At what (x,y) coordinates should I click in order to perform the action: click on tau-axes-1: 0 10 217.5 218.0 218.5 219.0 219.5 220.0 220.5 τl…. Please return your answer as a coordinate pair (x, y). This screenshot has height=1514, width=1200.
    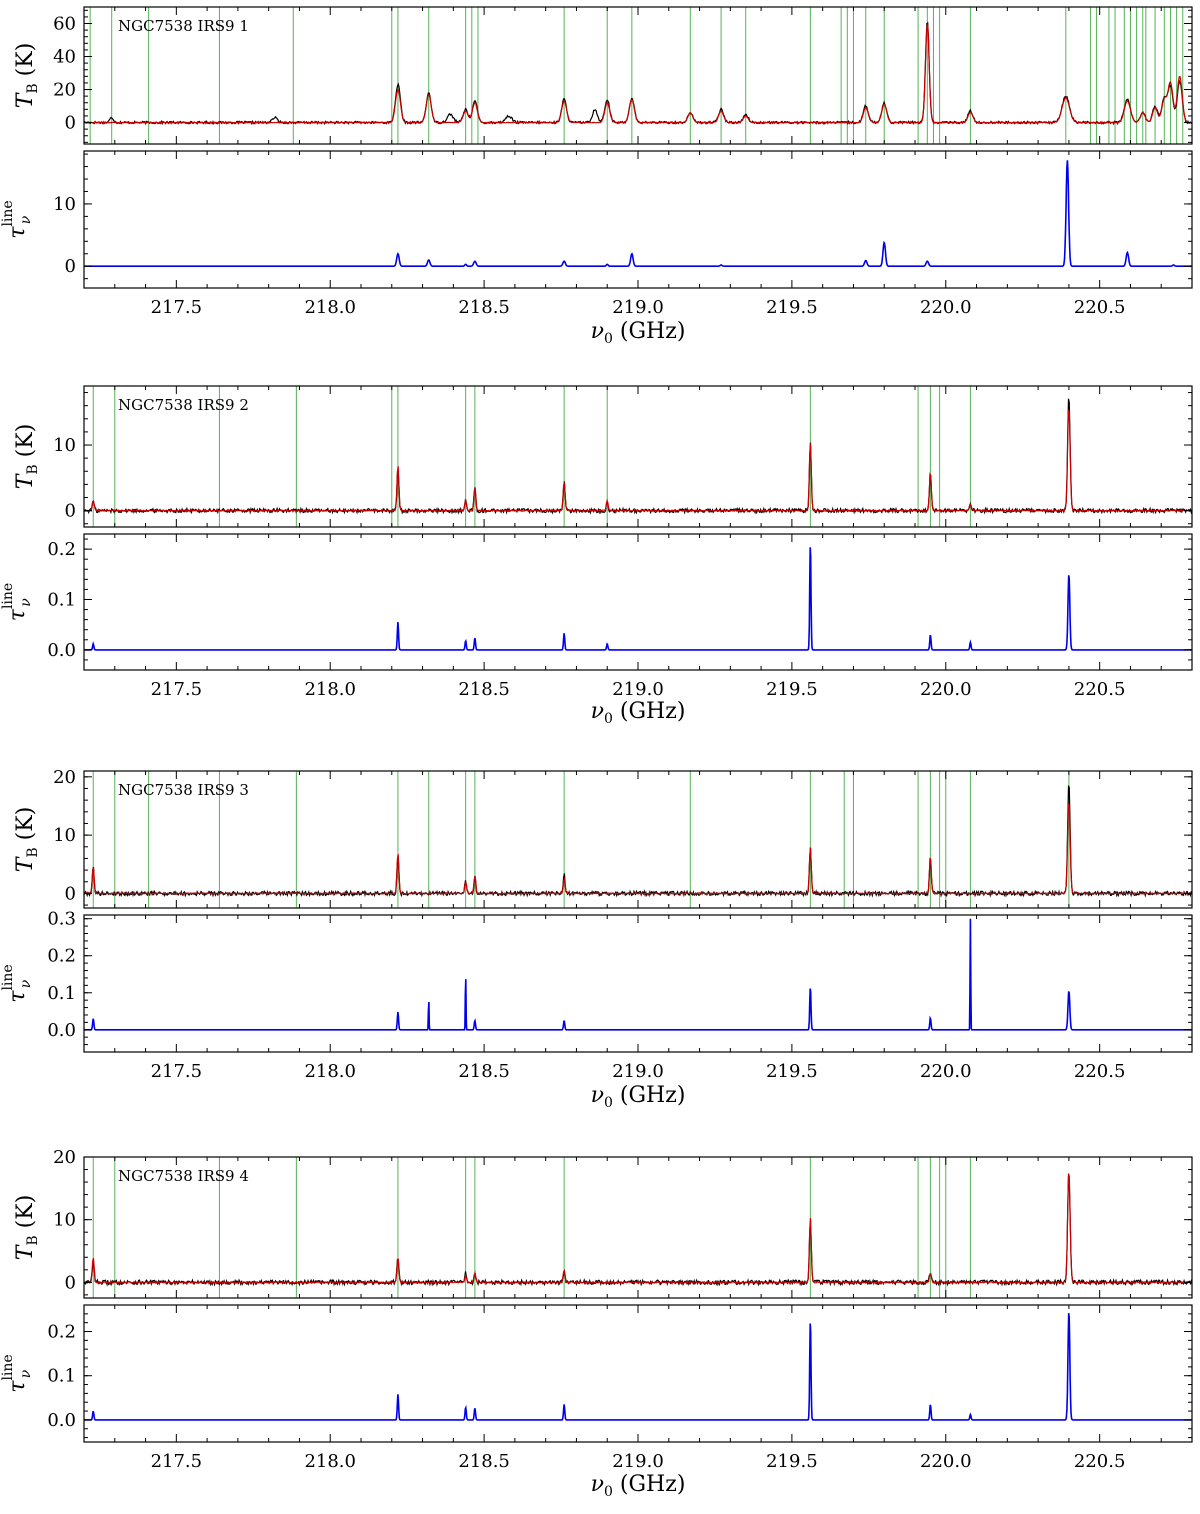
    Looking at the image, I should click on (596, 234).